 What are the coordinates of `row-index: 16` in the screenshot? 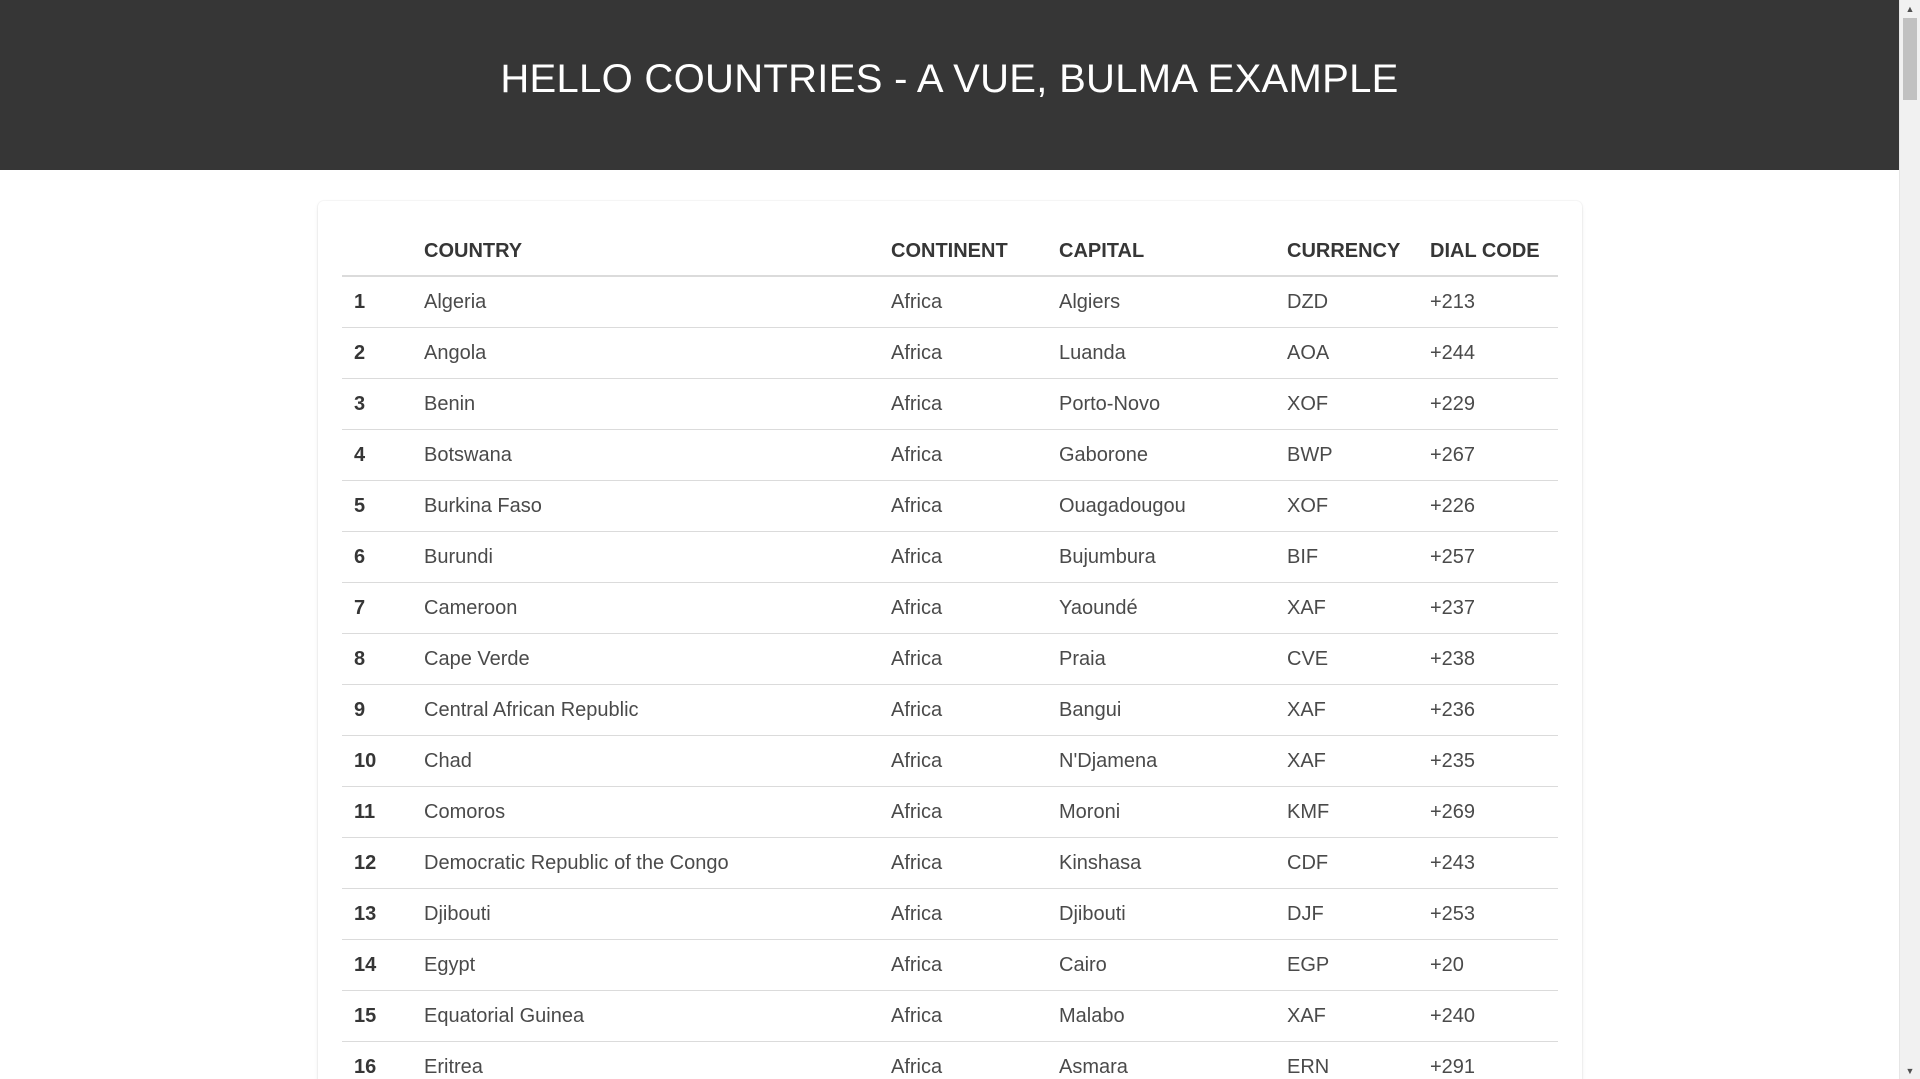 It's located at (377, 1060).